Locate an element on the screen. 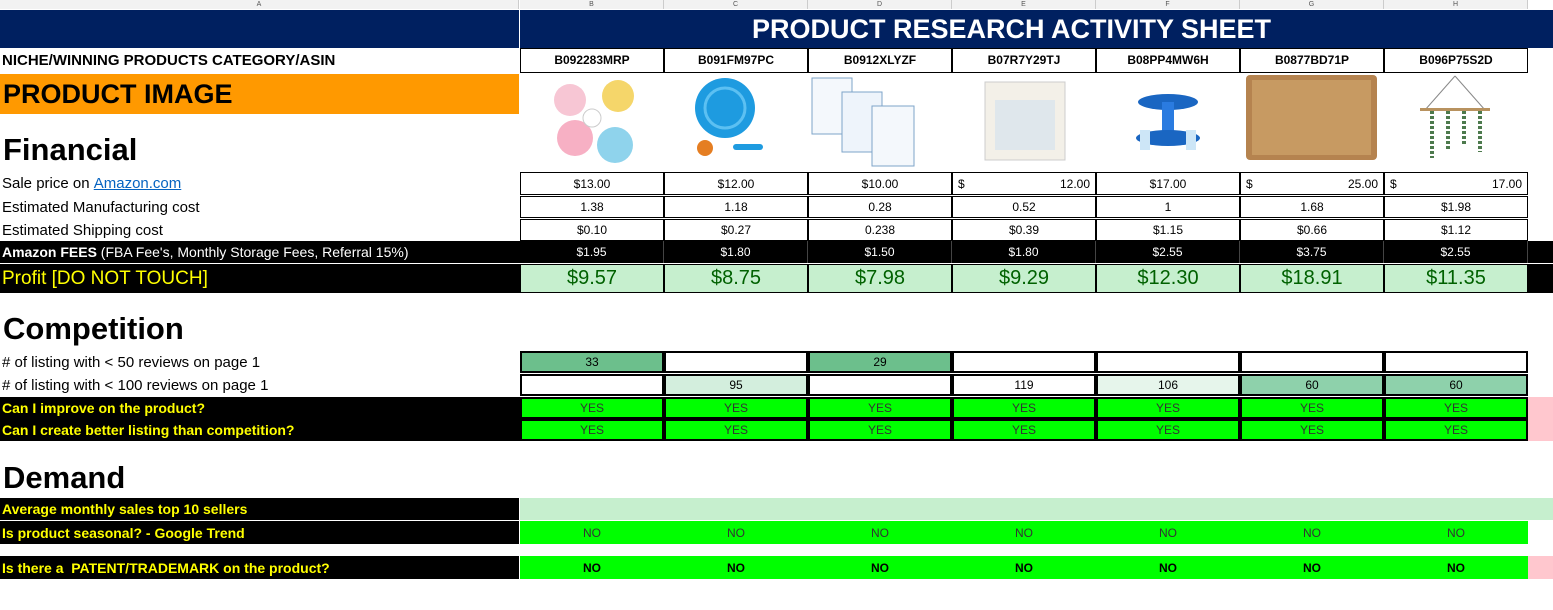  cell: $18.91 is located at coordinates (1312, 278).